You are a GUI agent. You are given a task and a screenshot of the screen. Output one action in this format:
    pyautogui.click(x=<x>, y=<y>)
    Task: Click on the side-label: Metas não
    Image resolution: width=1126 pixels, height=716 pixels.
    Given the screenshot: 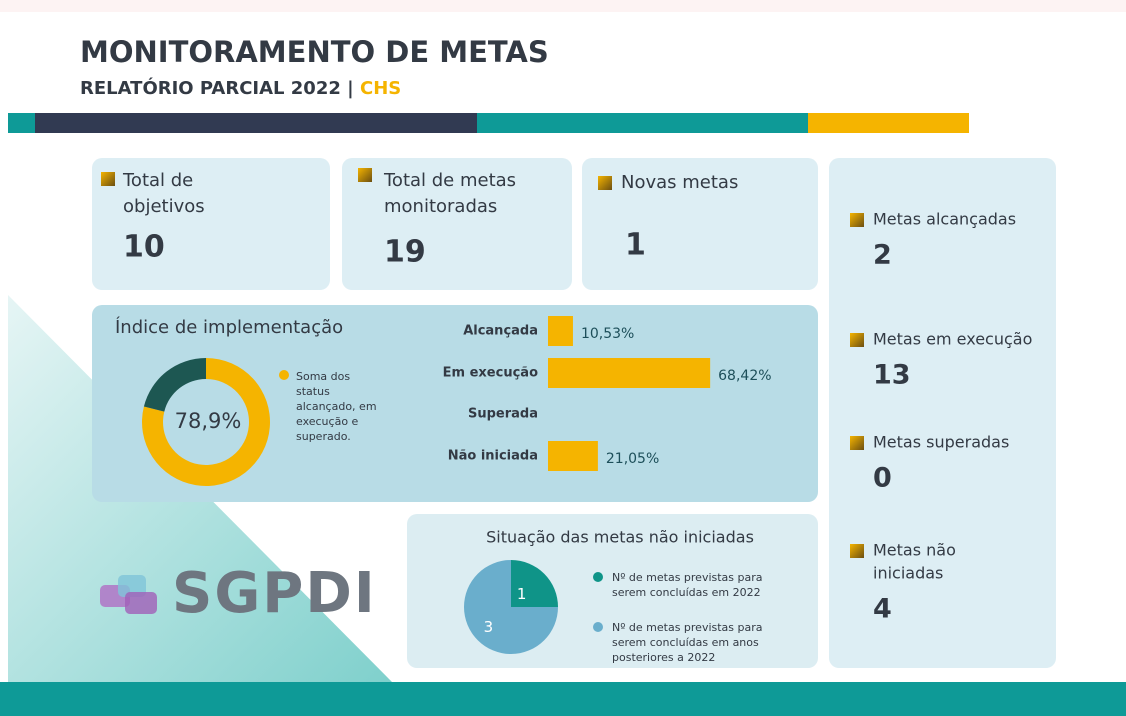 What is the action you would take?
    pyautogui.click(x=914, y=550)
    